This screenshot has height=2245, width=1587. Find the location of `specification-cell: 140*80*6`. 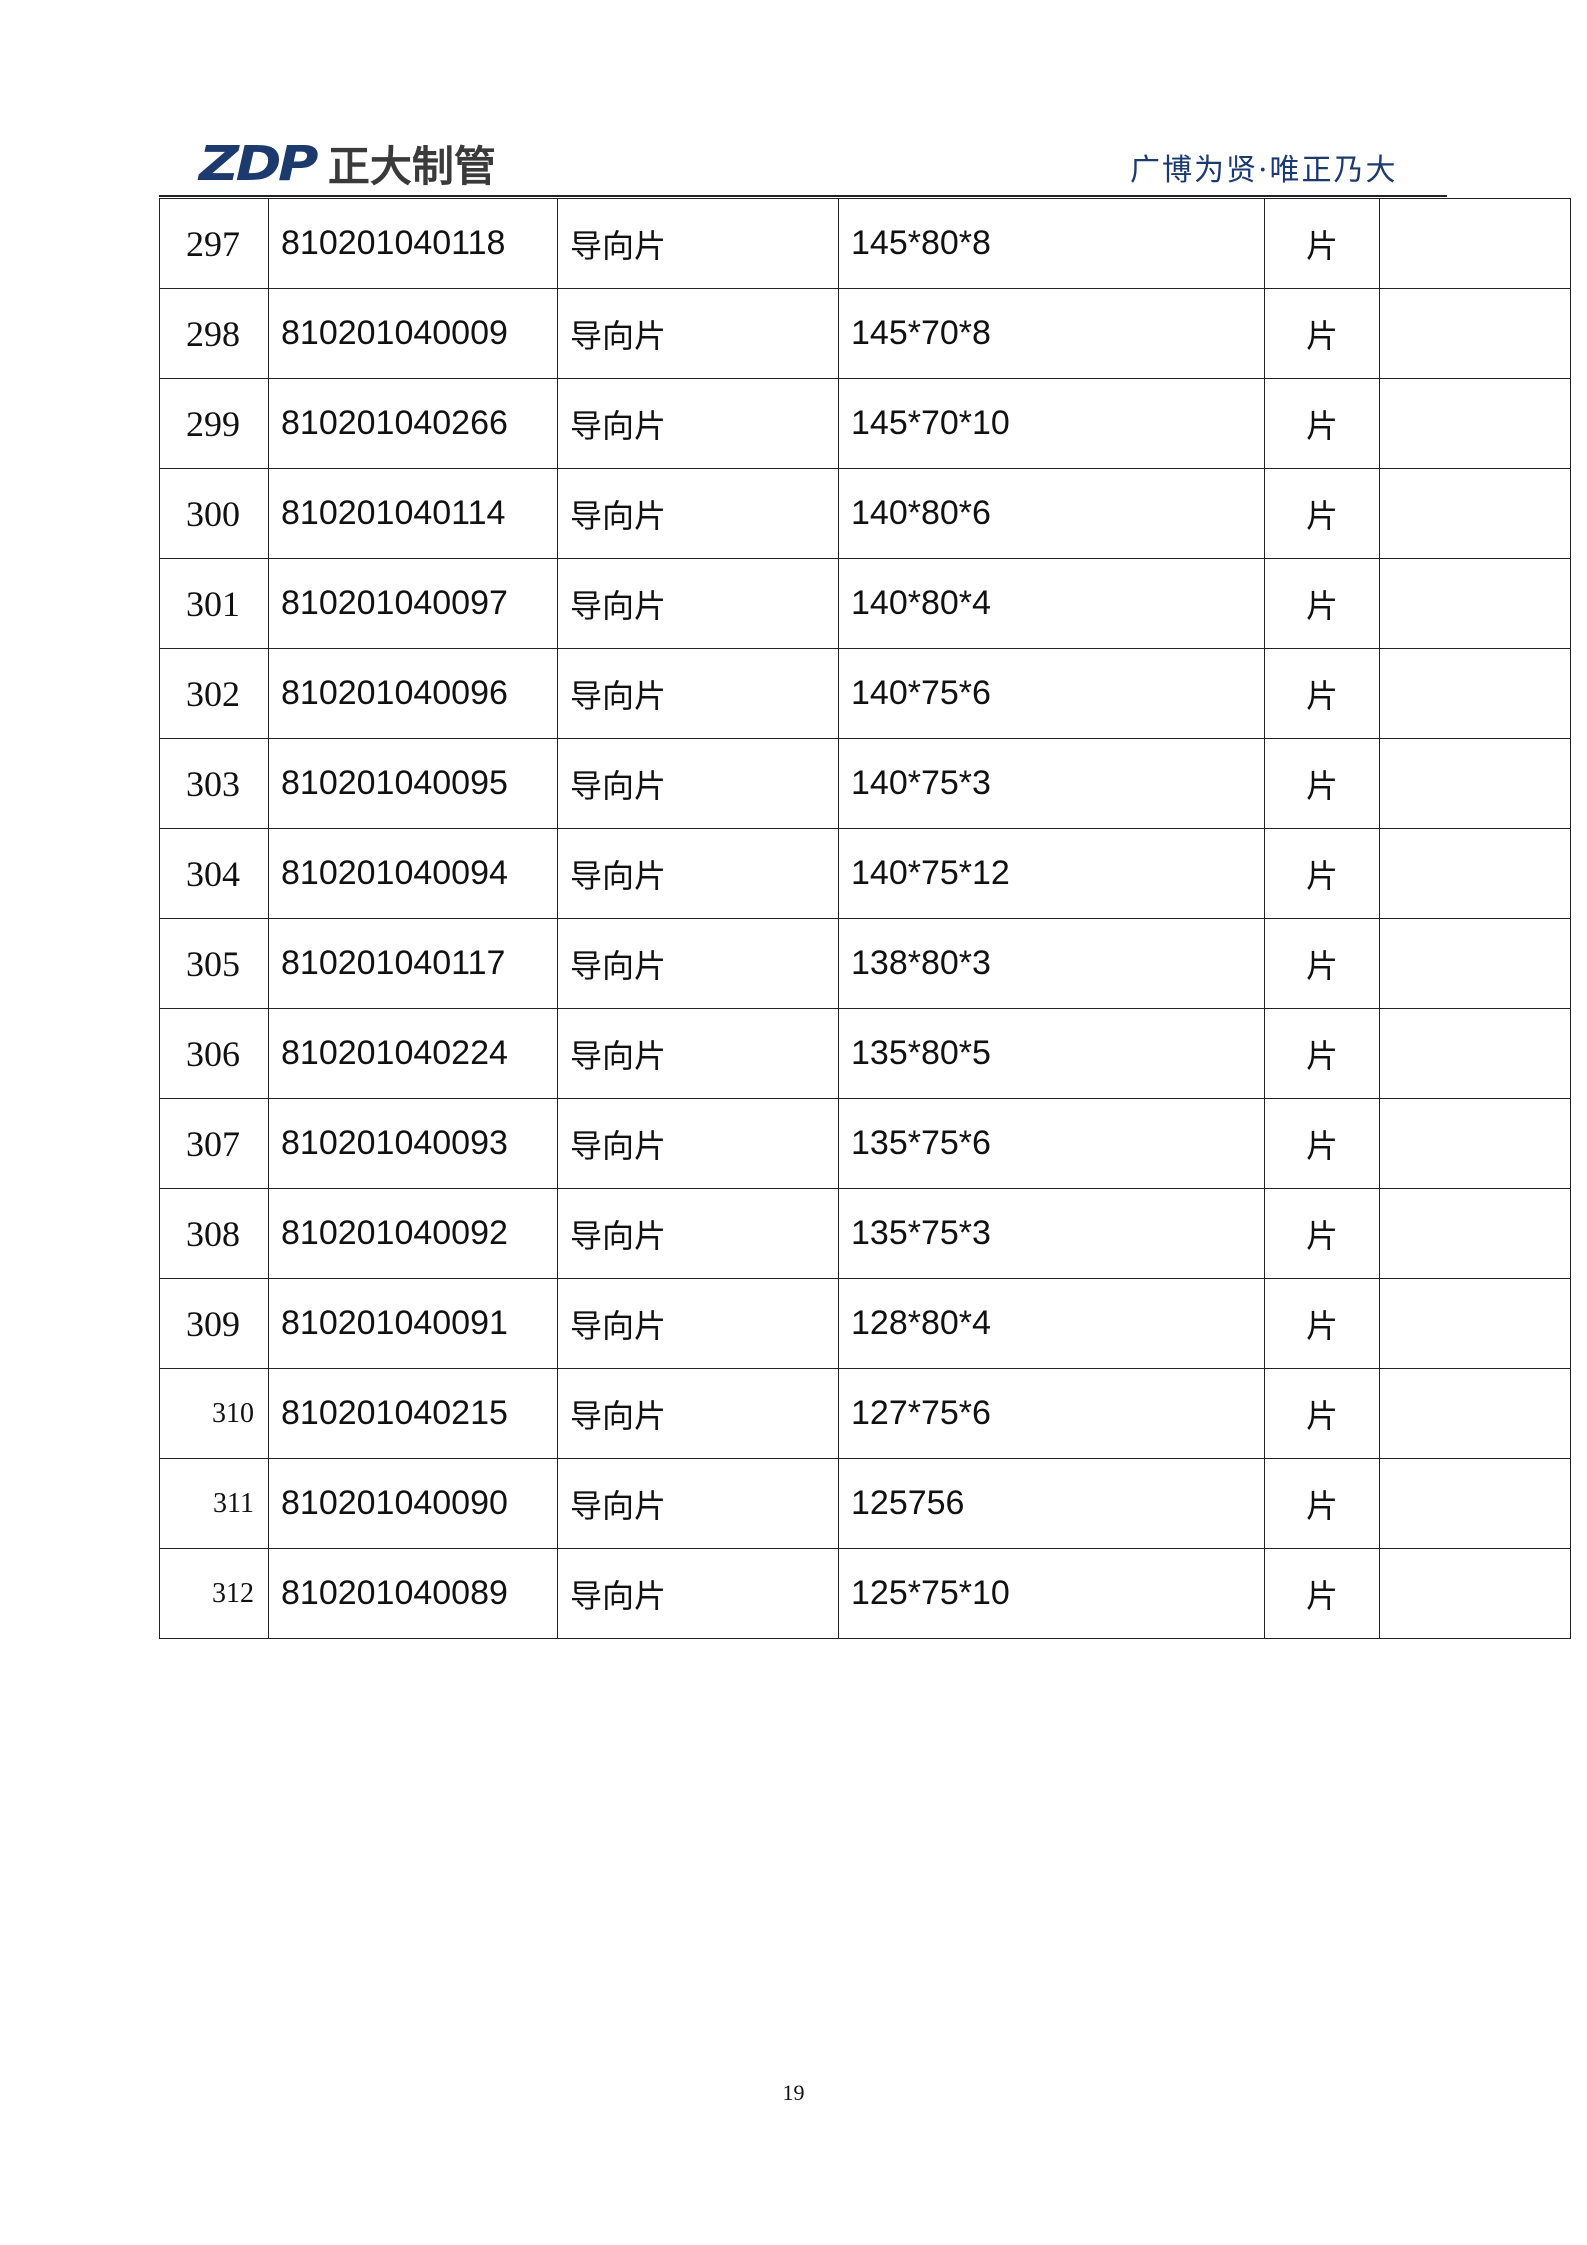

specification-cell: 140*80*6 is located at coordinates (1051, 513).